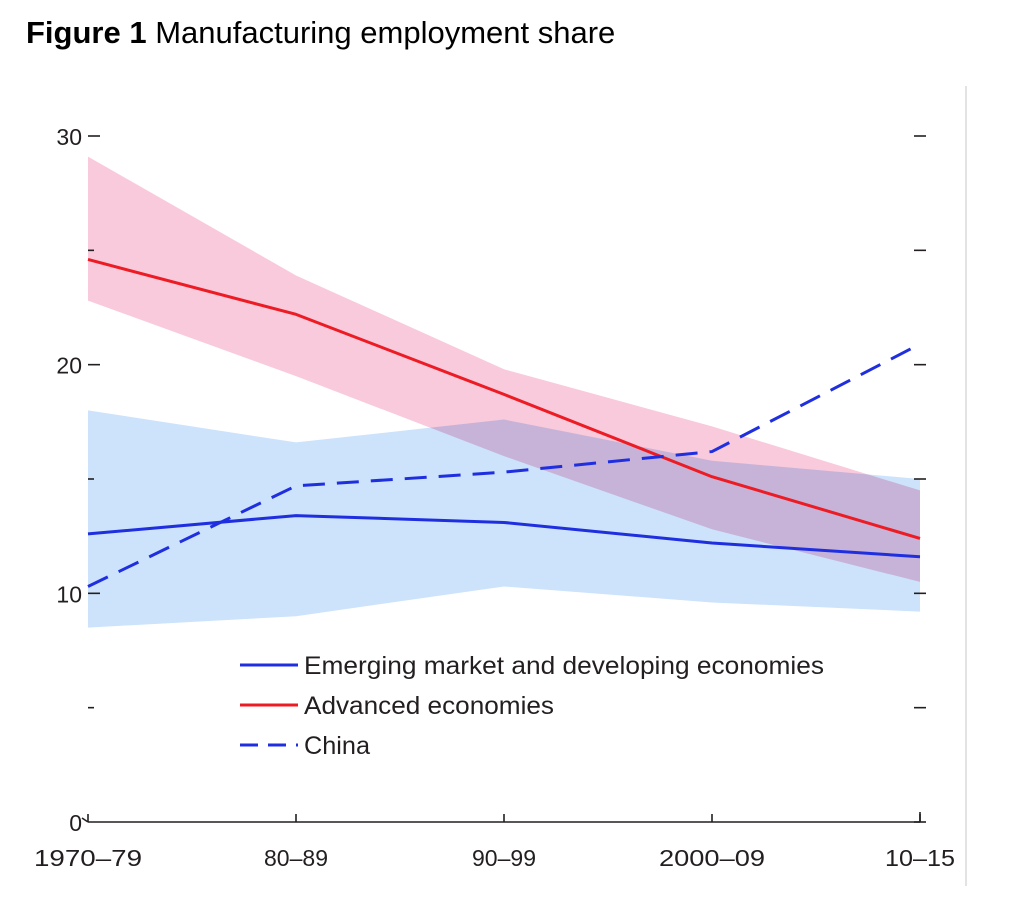  What do you see at coordinates (429, 706) in the screenshot?
I see `legend-label-advanced-economies: Advanced economies` at bounding box center [429, 706].